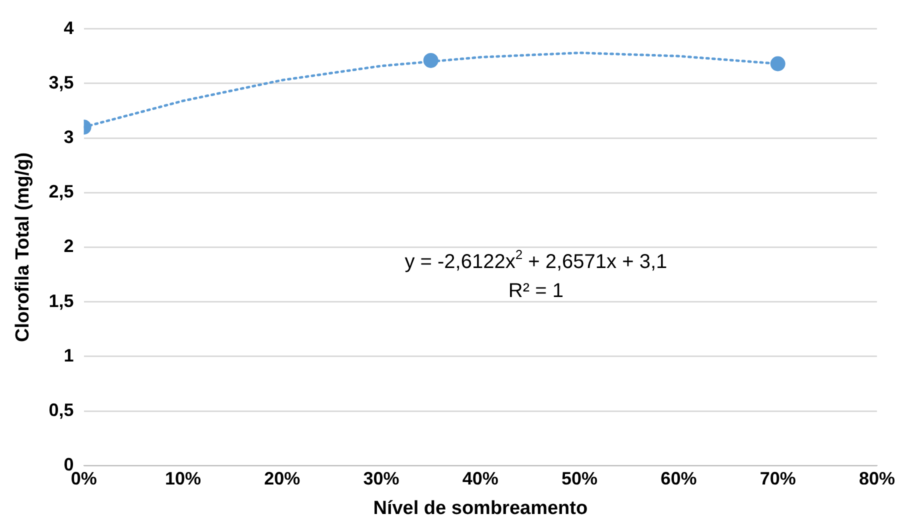  I want to click on y-tick-label: 3, so click(69, 136).